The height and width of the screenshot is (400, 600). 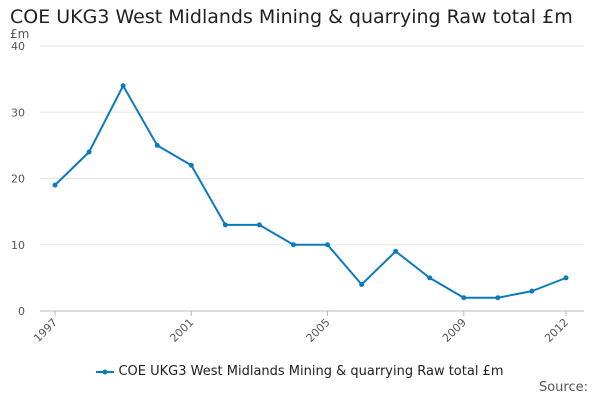 I want to click on x-tick-label: 2009, so click(x=454, y=330).